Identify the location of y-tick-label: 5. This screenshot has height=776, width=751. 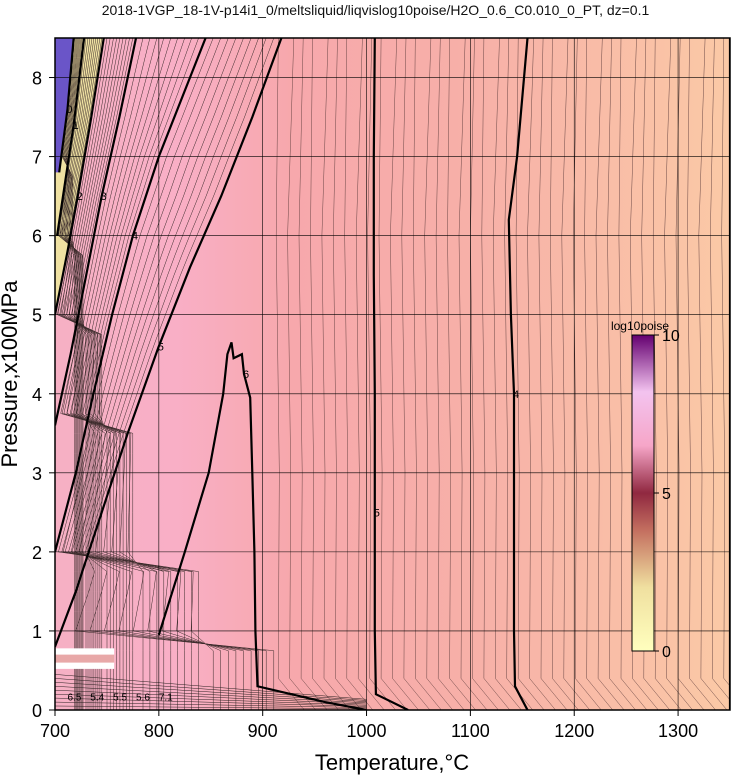
(37, 316).